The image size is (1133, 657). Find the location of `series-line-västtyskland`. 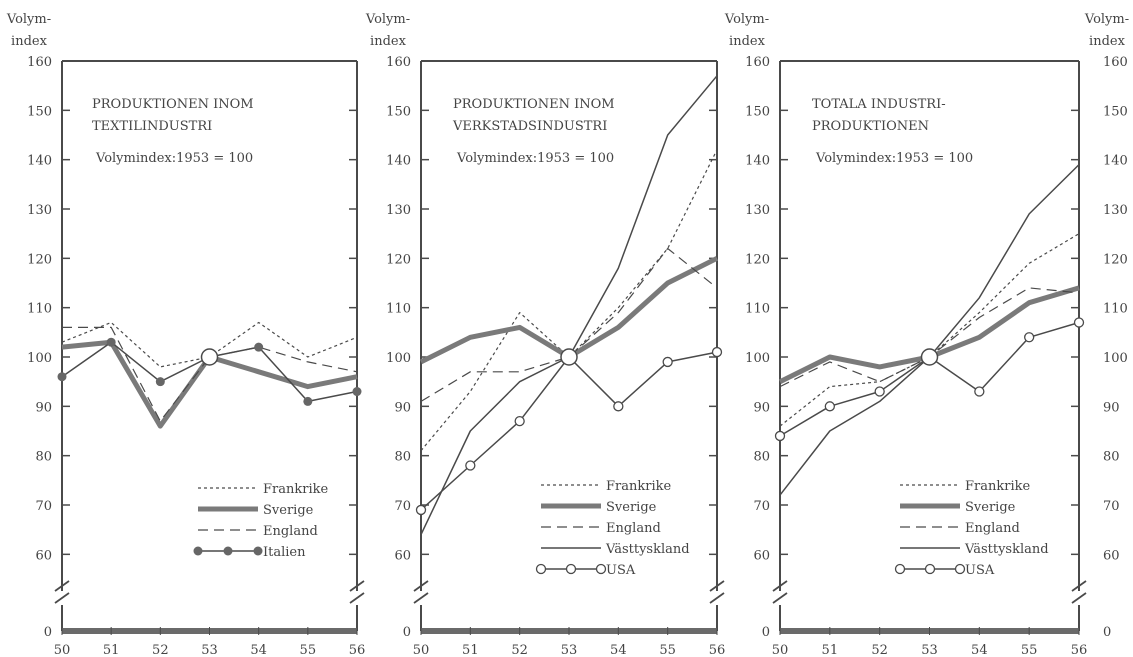

series-line-västtyskland is located at coordinates (929, 330).